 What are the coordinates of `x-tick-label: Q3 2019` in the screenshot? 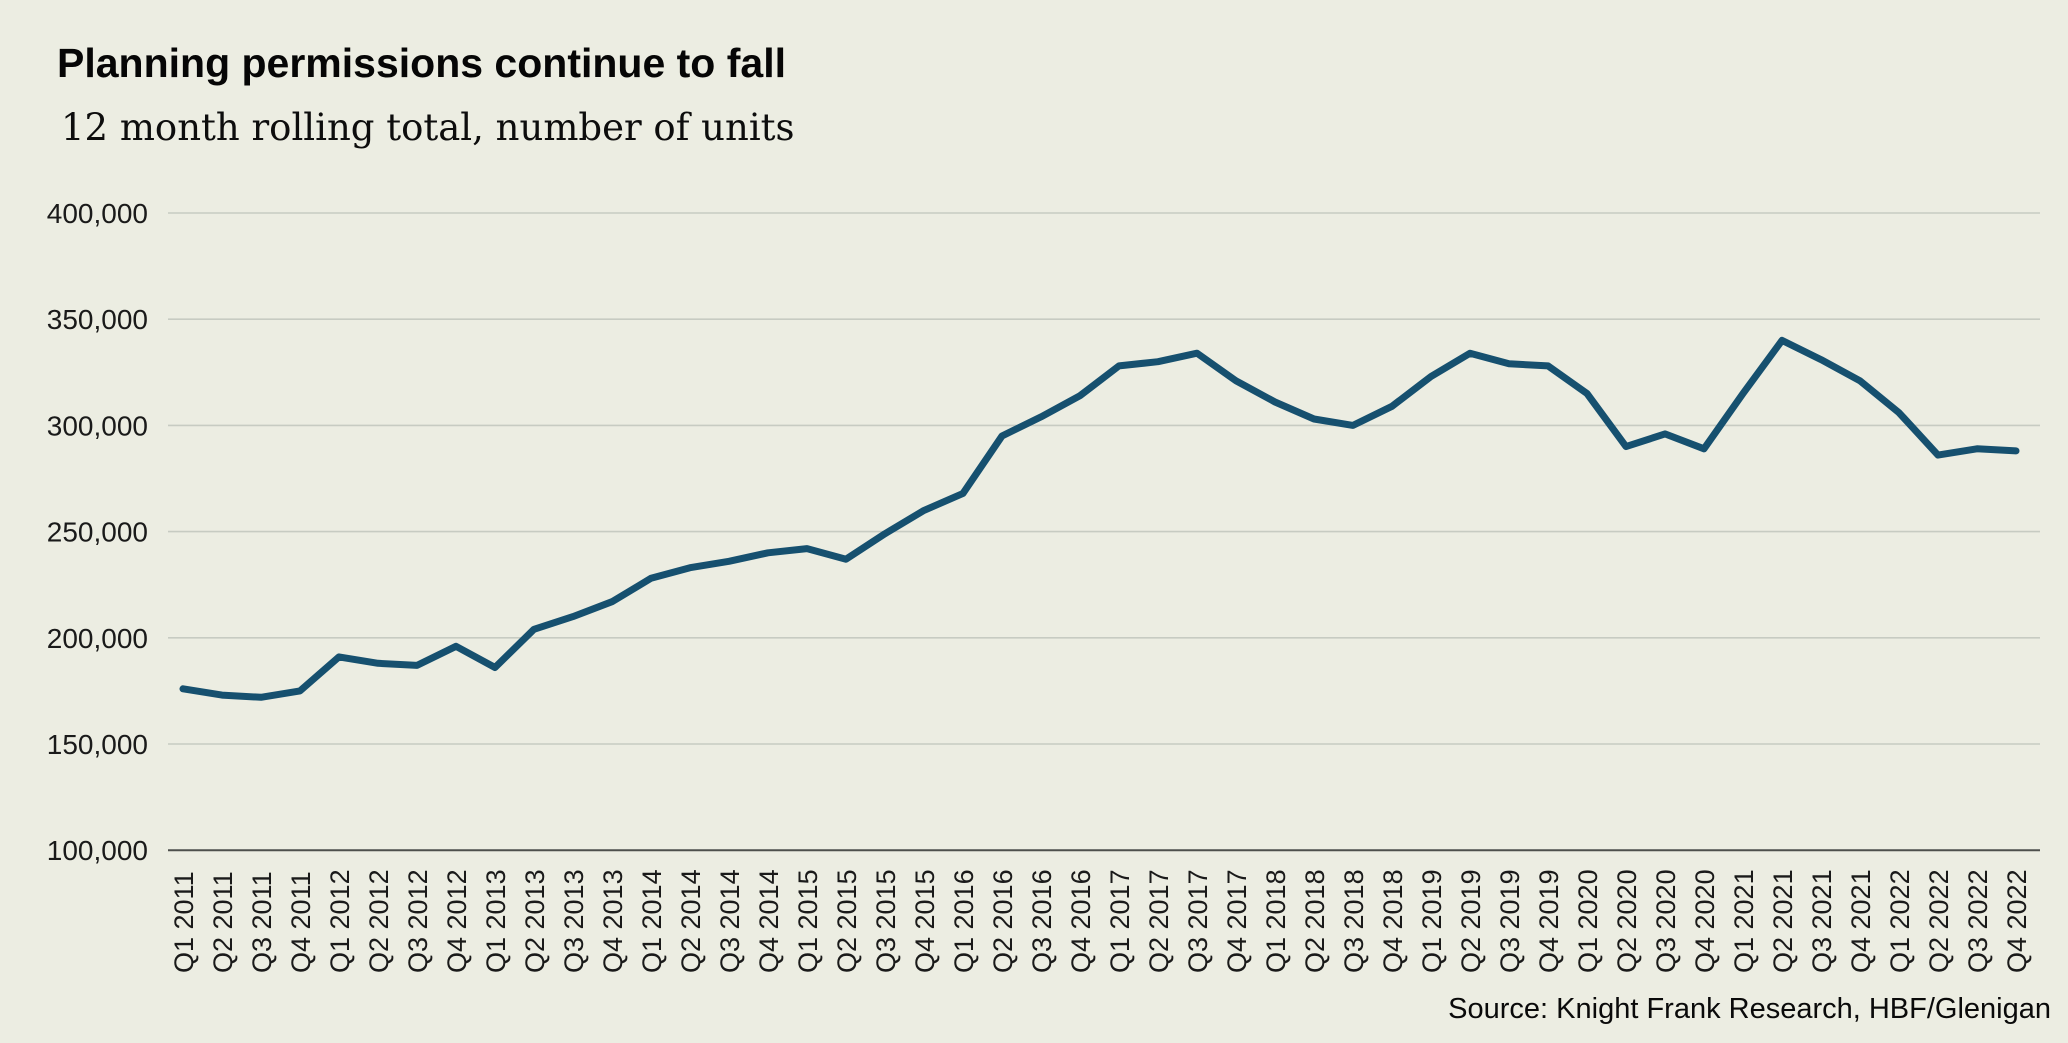 It's located at (1510, 921).